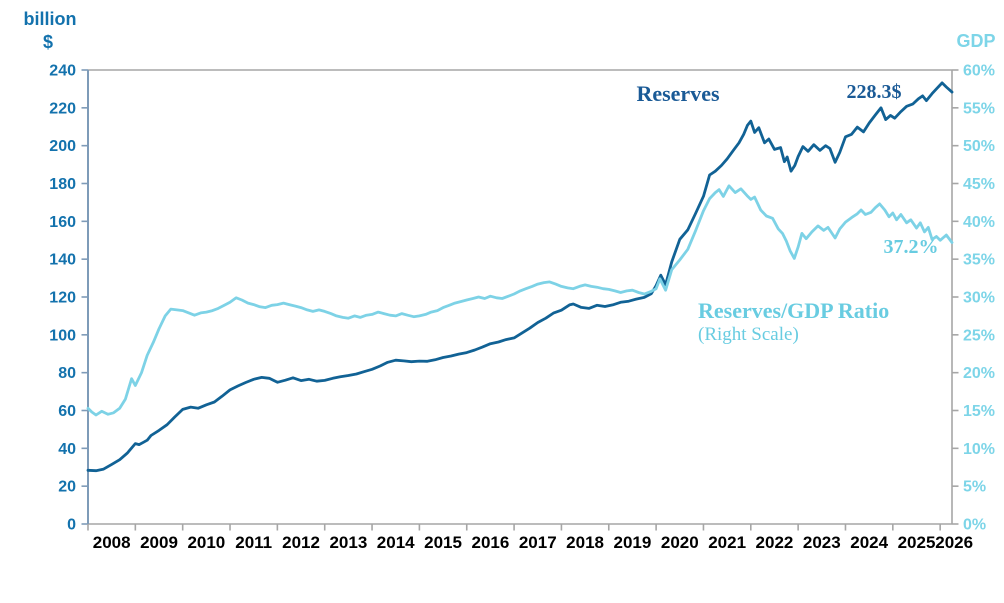  Describe the element at coordinates (979, 184) in the screenshot. I see `y-axis-right-tick-label: 45%` at that location.